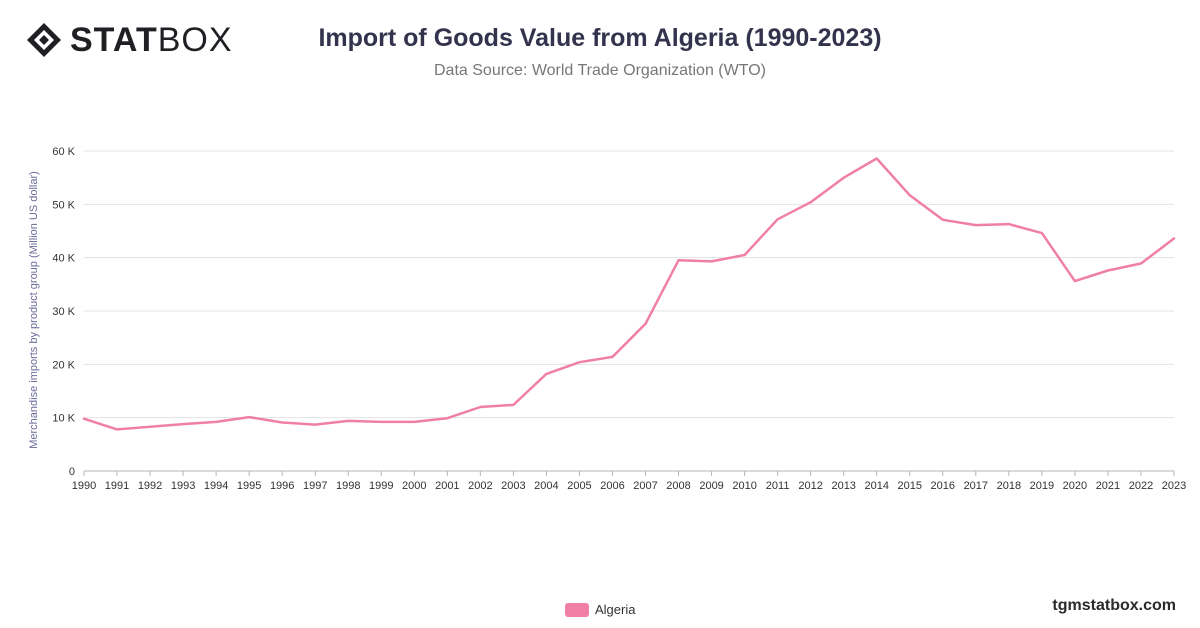 The height and width of the screenshot is (628, 1200). Describe the element at coordinates (63, 205) in the screenshot. I see `y-tick-label: 50 K` at that location.